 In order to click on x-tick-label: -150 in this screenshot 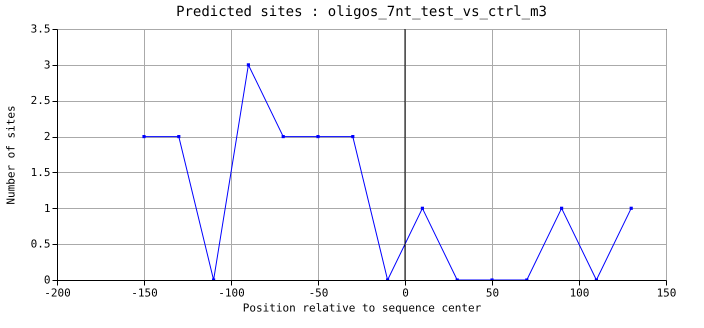, I will do `click(144, 293)`.